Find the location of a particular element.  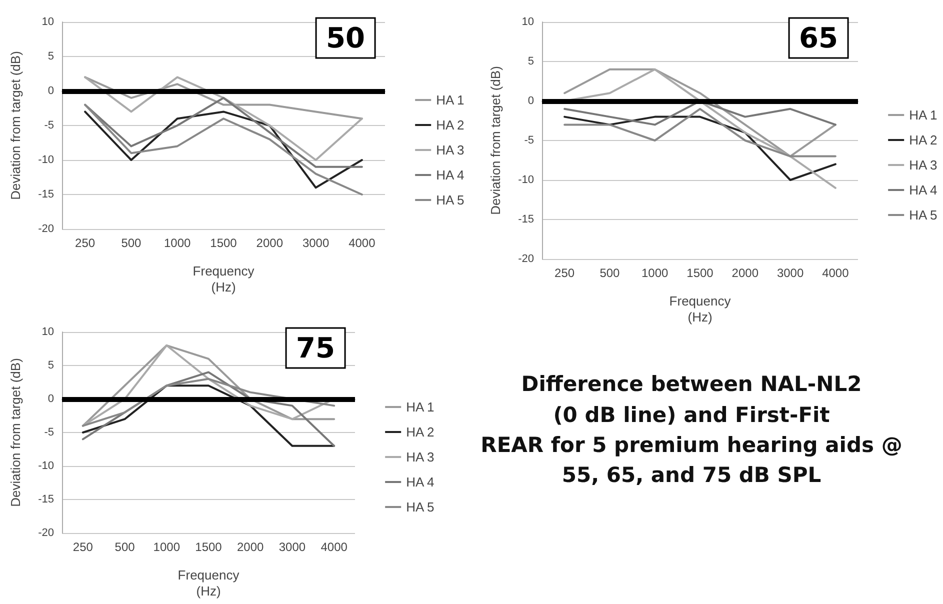

chart-title: 65 is located at coordinates (818, 38).